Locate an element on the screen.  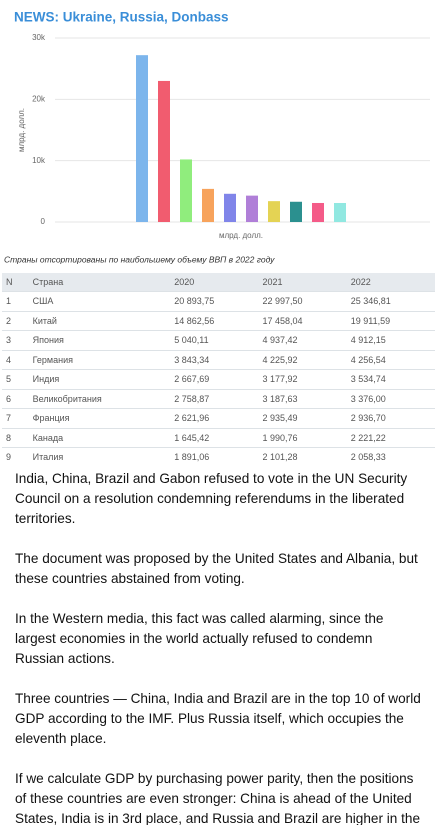
table-header-cell: 2020 is located at coordinates (214, 282).